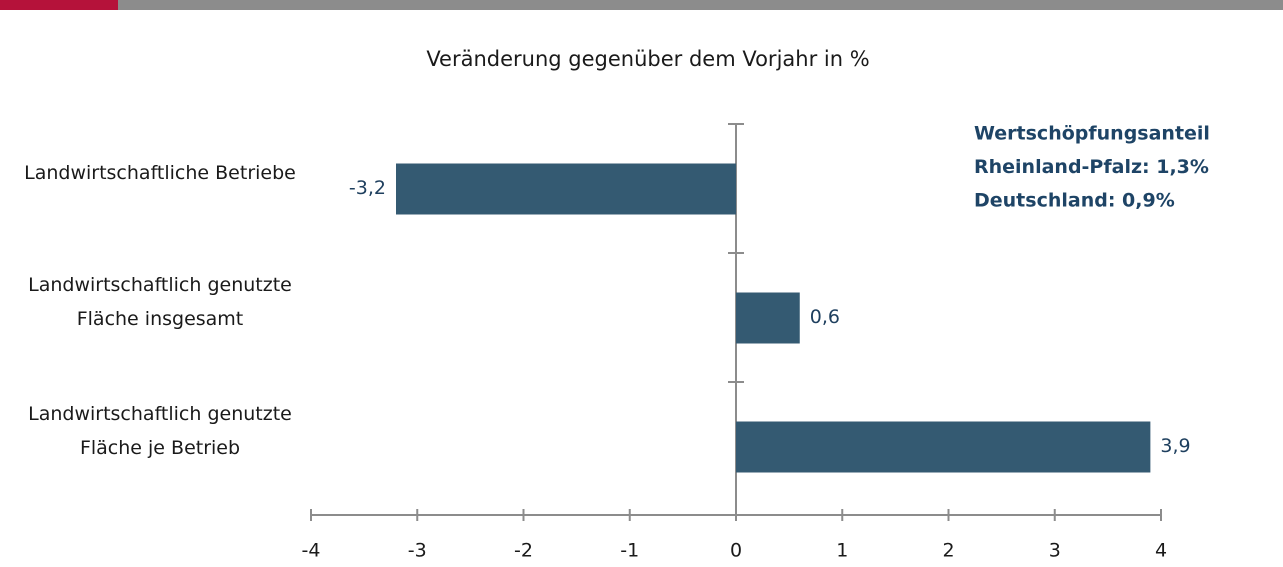 Image resolution: width=1283 pixels, height=567 pixels. I want to click on x-tick-label: 2, so click(948, 551).